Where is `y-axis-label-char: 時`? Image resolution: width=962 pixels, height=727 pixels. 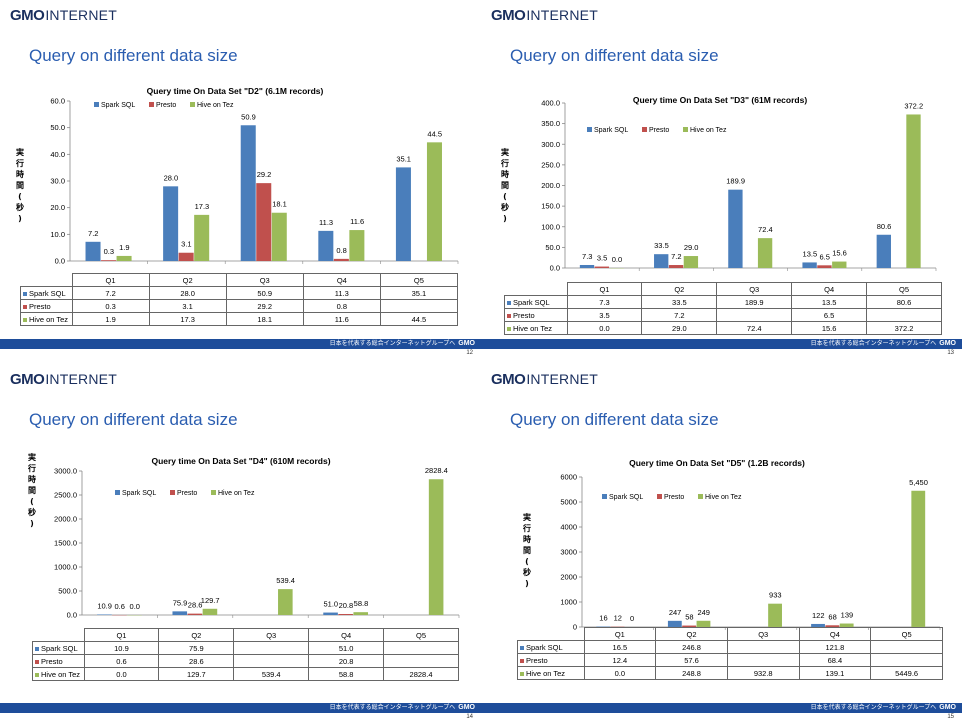 y-axis-label-char: 時 is located at coordinates (32, 479).